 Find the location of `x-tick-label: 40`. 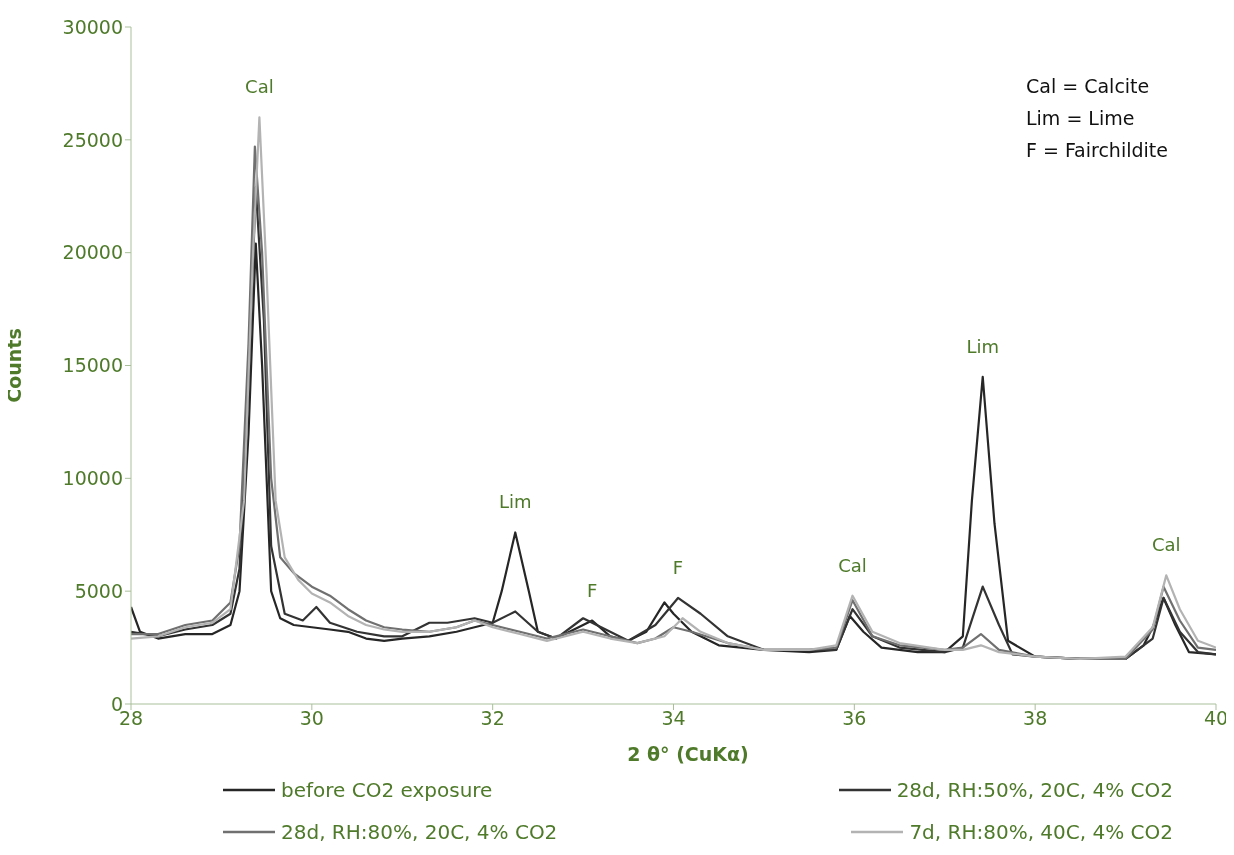

x-tick-label: 40 is located at coordinates (1216, 718).